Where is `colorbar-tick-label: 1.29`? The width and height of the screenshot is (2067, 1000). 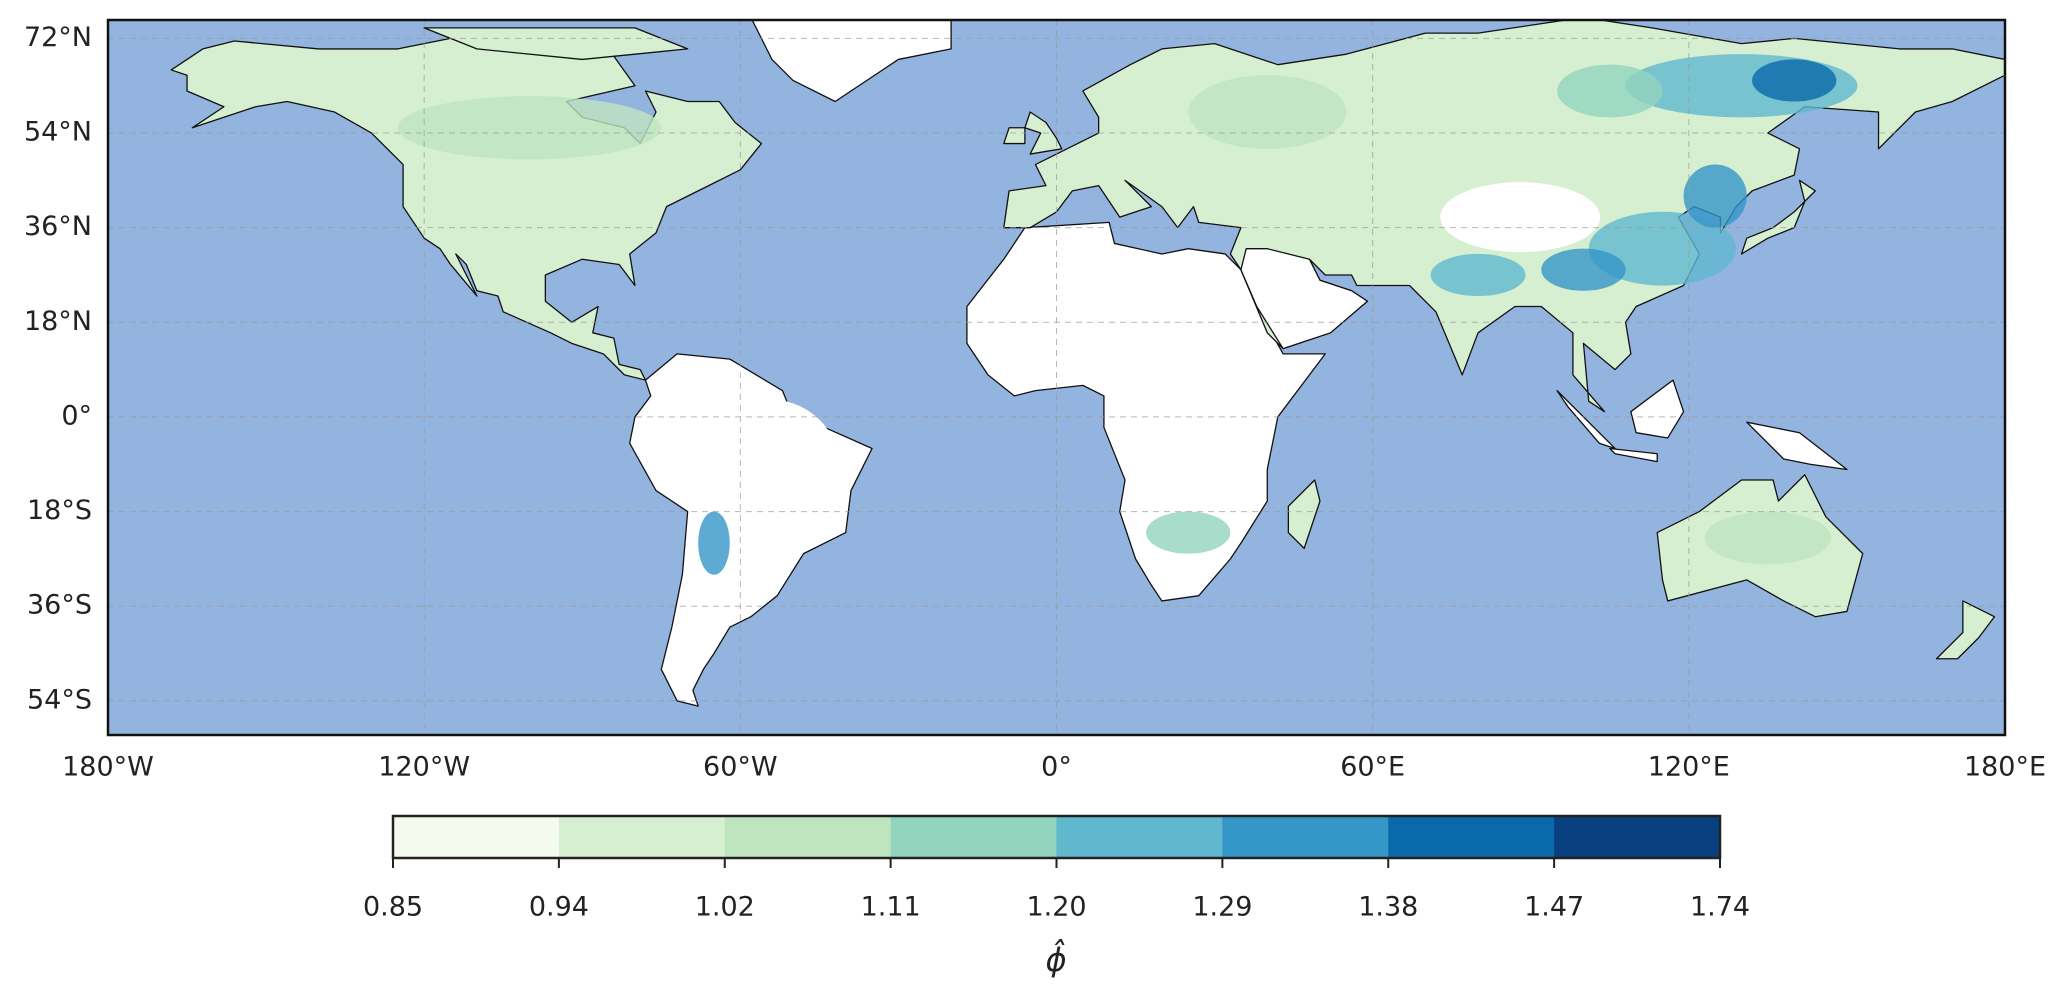 colorbar-tick-label: 1.29 is located at coordinates (1222, 907).